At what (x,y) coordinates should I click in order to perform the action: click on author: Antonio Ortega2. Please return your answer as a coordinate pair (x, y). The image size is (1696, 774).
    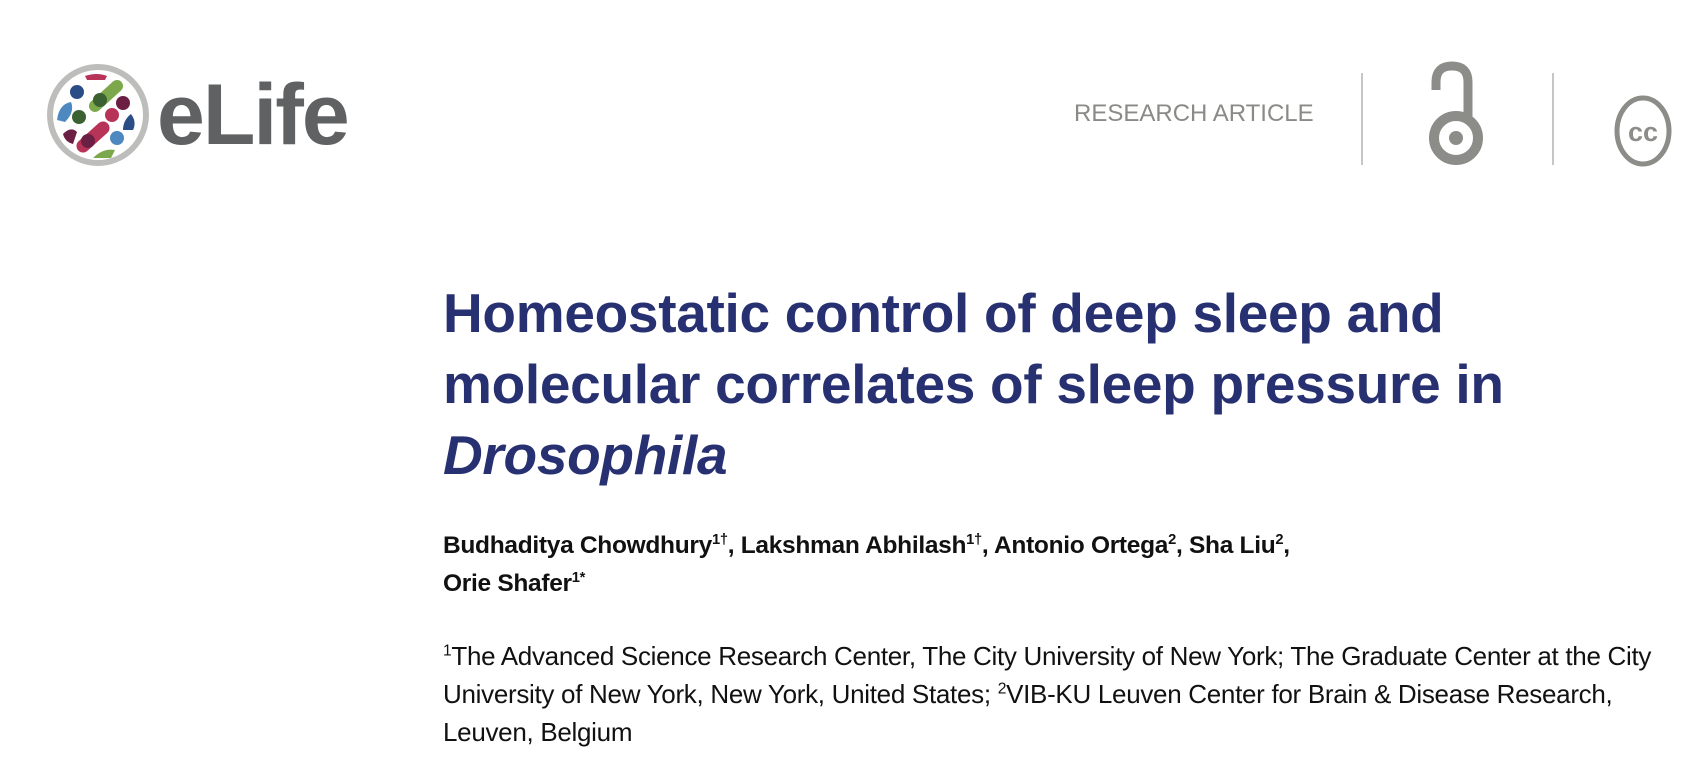
    Looking at the image, I should click on (1085, 545).